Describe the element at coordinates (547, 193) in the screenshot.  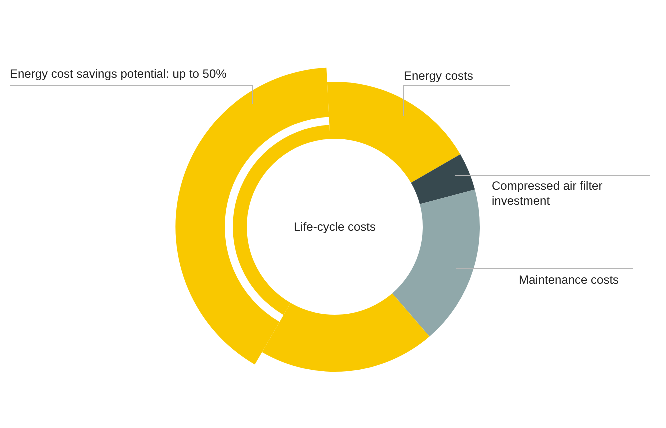
I see `slice-label: Compressed air filter investment` at that location.